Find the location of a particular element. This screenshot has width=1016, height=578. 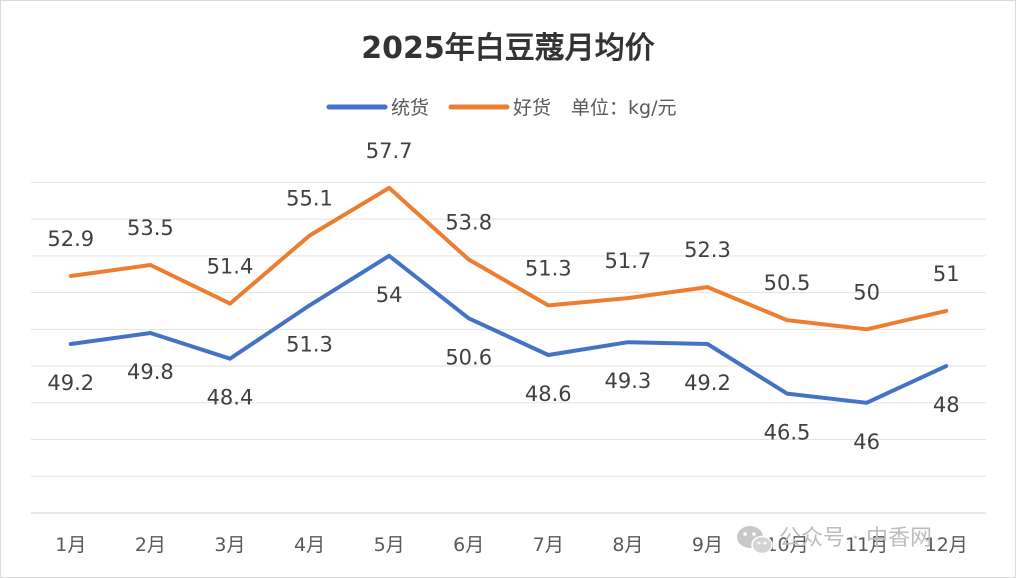

x-tick-label: 8月 is located at coordinates (627, 545).